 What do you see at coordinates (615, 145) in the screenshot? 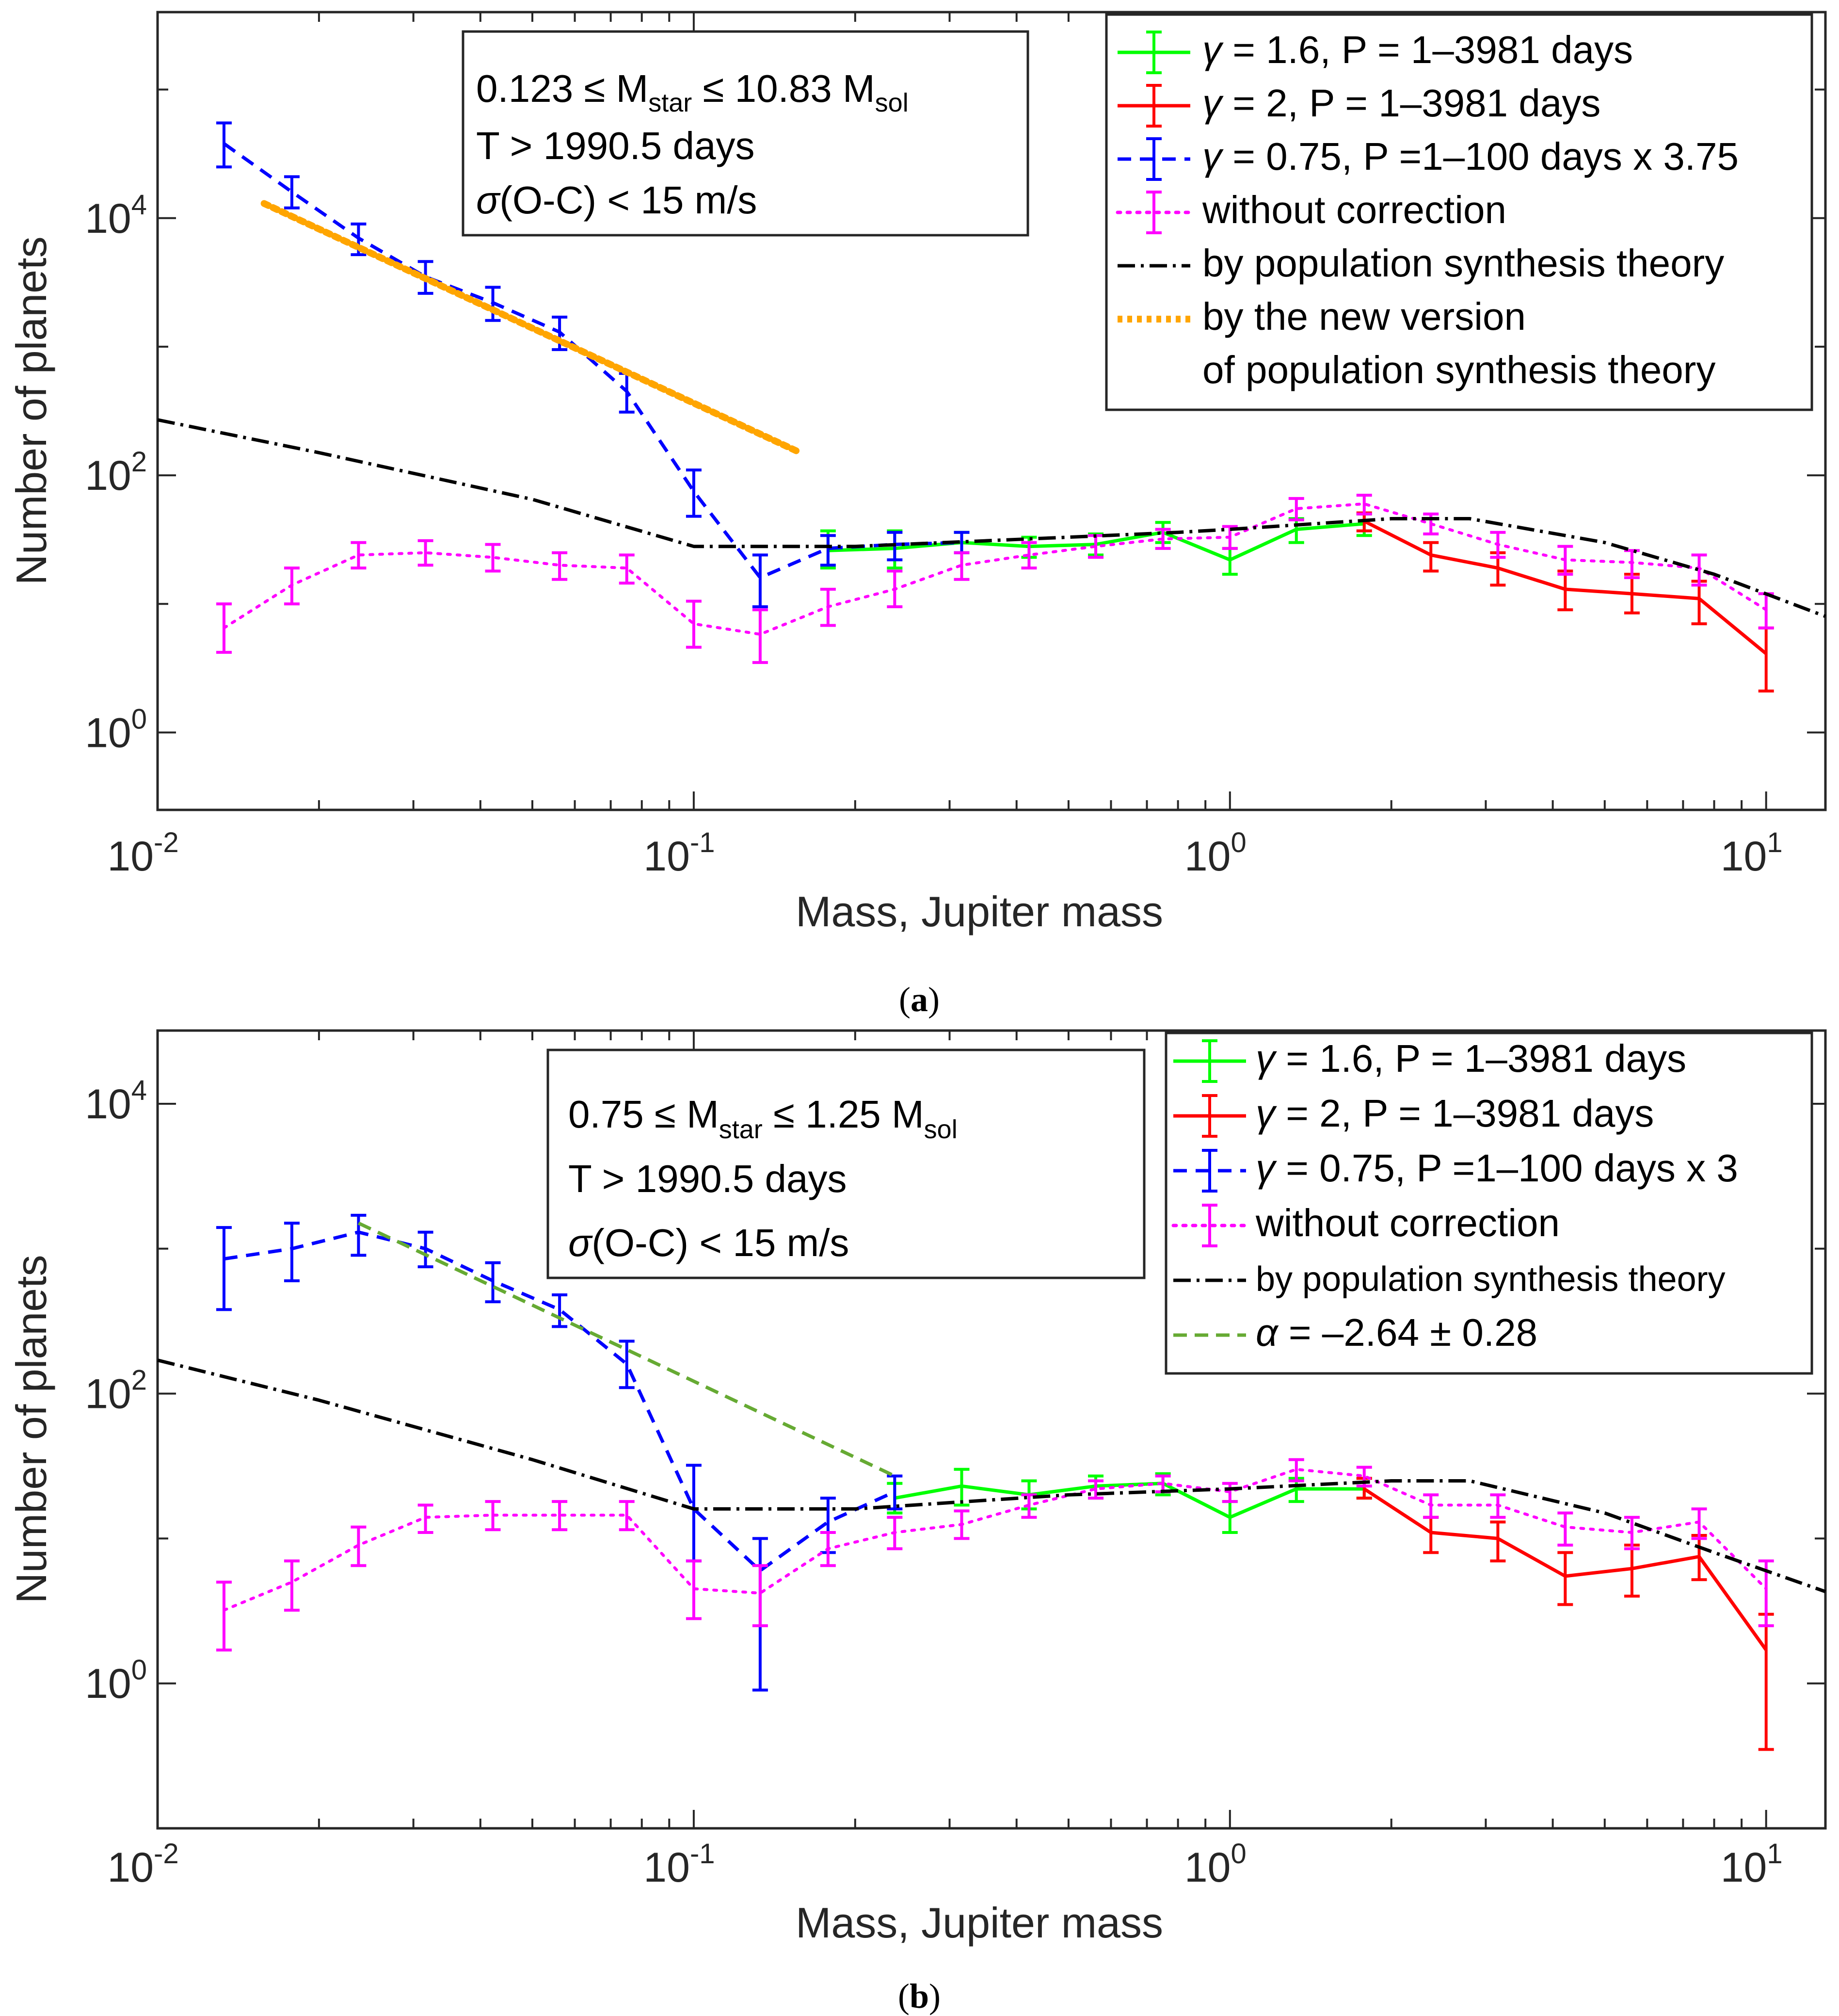
I see `panel-a-info-line2: T > 1990.5 days` at bounding box center [615, 145].